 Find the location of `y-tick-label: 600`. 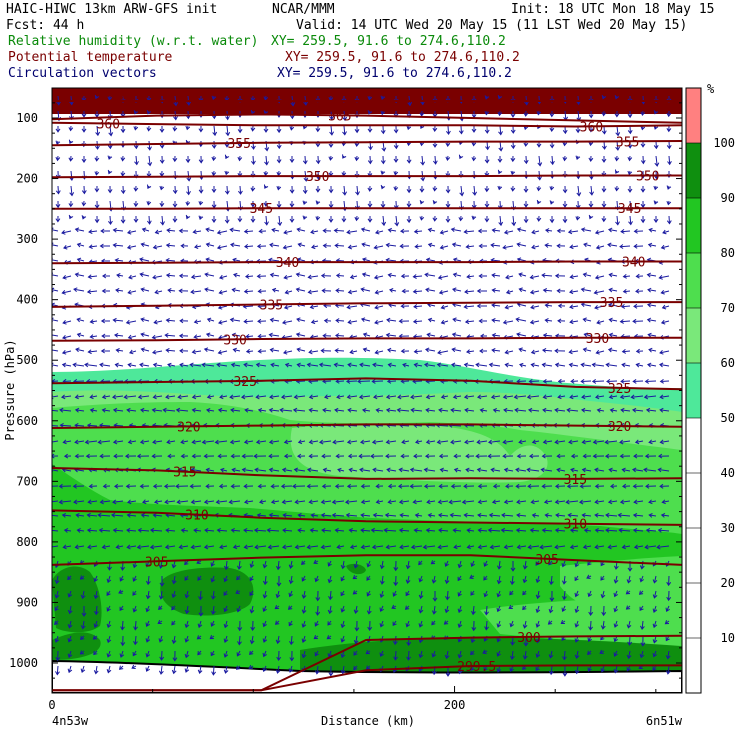

y-tick-label: 600 is located at coordinates (27, 421).